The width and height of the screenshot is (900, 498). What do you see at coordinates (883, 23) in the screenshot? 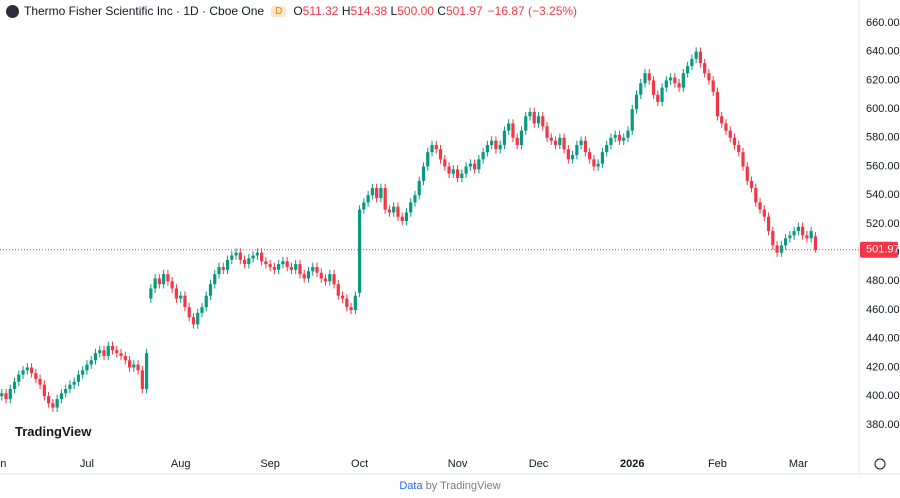
I see `y-tick-label: 660.00` at bounding box center [883, 23].